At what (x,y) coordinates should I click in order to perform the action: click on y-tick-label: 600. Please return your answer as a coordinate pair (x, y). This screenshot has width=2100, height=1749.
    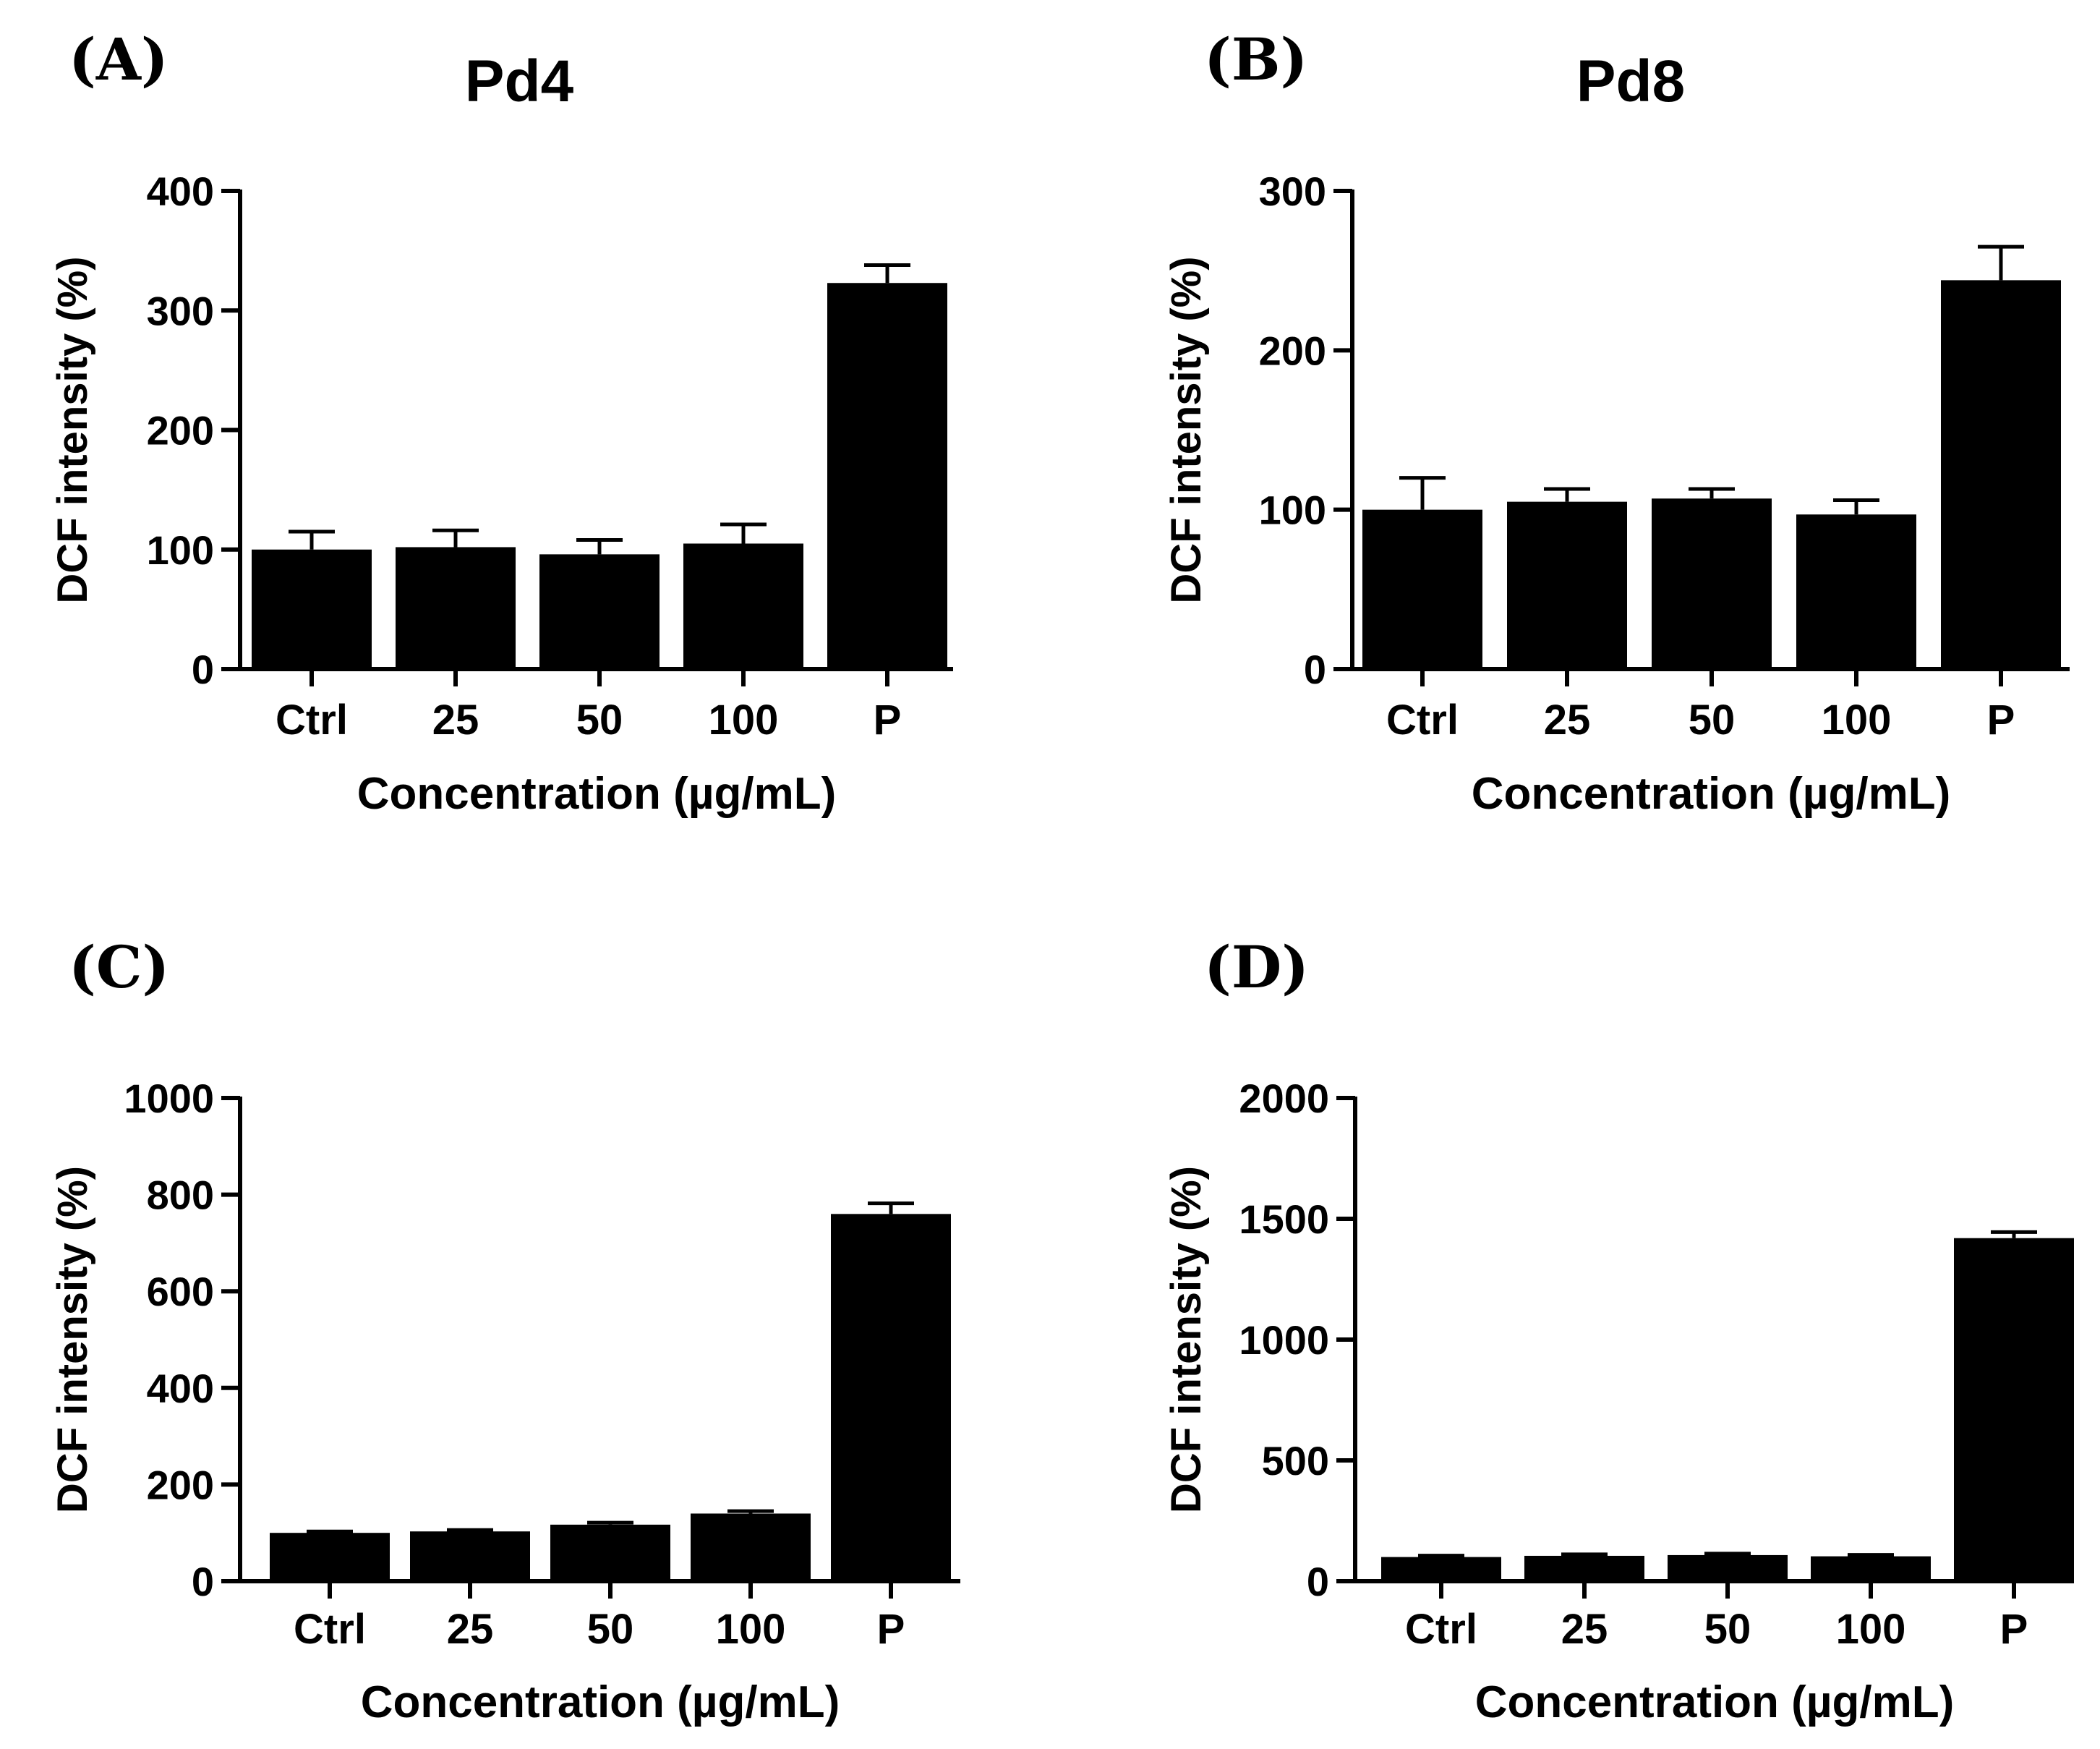
    Looking at the image, I should click on (180, 1291).